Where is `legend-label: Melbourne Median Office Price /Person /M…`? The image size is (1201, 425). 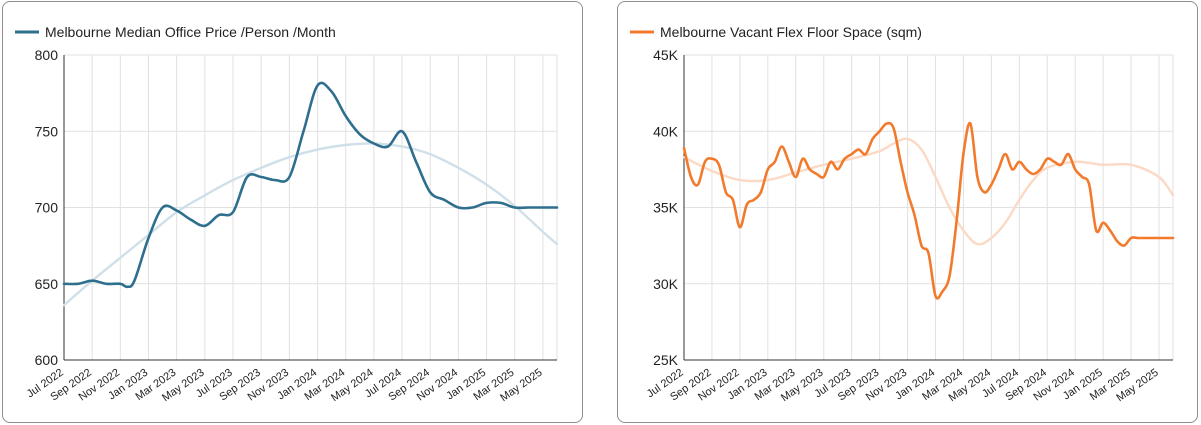 legend-label: Melbourne Median Office Price /Person /M… is located at coordinates (190, 32).